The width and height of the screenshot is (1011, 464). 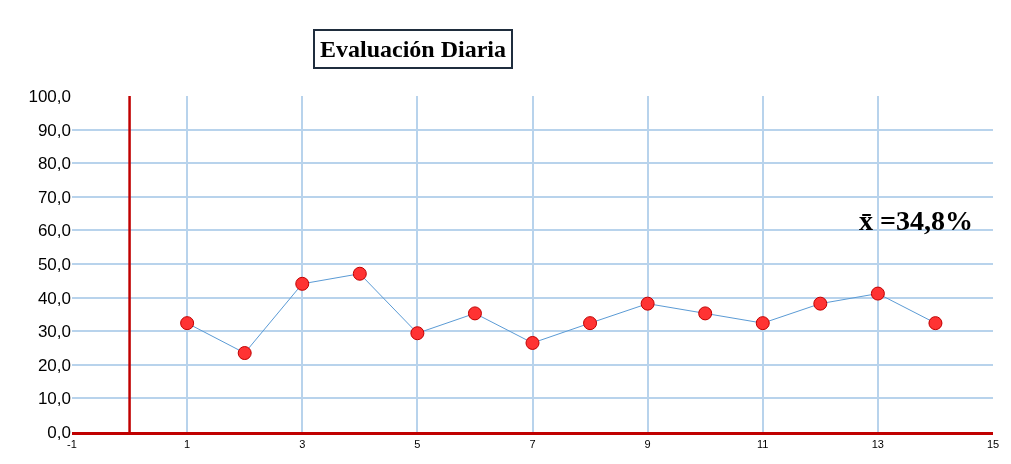 What do you see at coordinates (54, 332) in the screenshot?
I see `y-tick-label: 30,0` at bounding box center [54, 332].